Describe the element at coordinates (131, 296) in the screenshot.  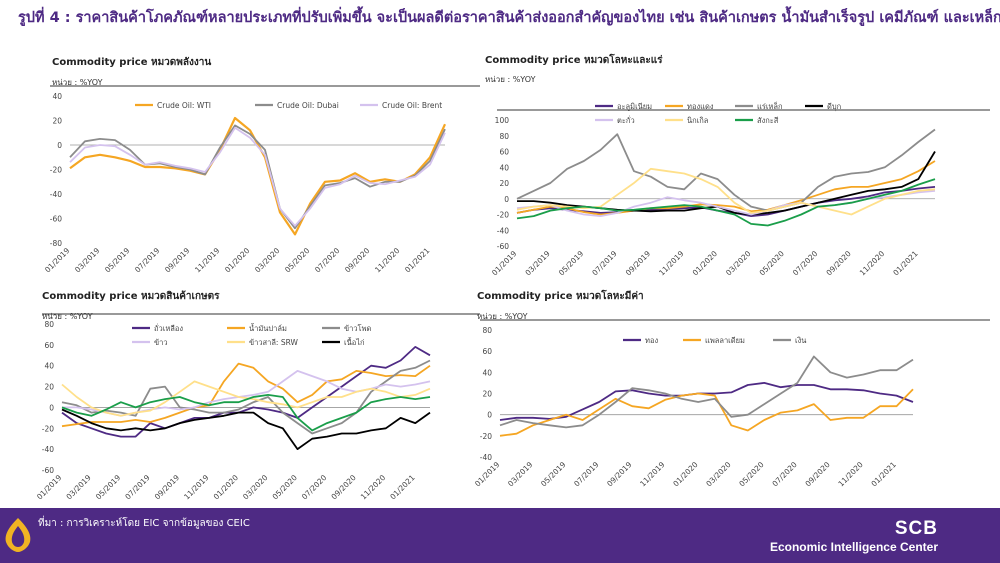
I see `chart-title: Commodity price หมวดสินค้าเกษตร` at that location.